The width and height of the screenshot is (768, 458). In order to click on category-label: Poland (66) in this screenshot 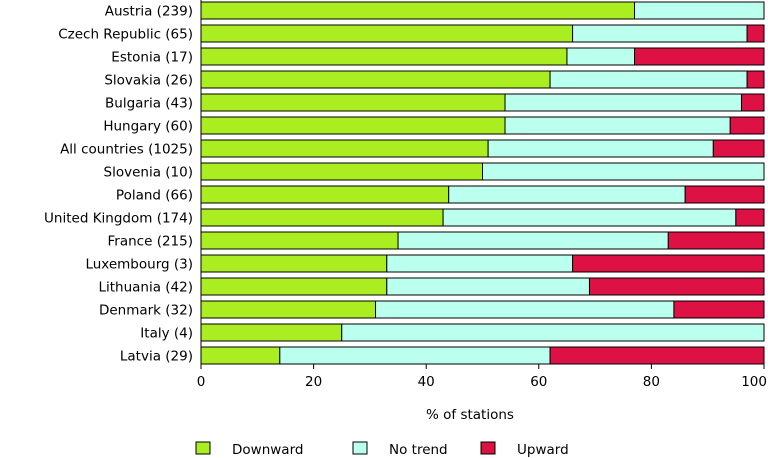, I will do `click(154, 196)`.